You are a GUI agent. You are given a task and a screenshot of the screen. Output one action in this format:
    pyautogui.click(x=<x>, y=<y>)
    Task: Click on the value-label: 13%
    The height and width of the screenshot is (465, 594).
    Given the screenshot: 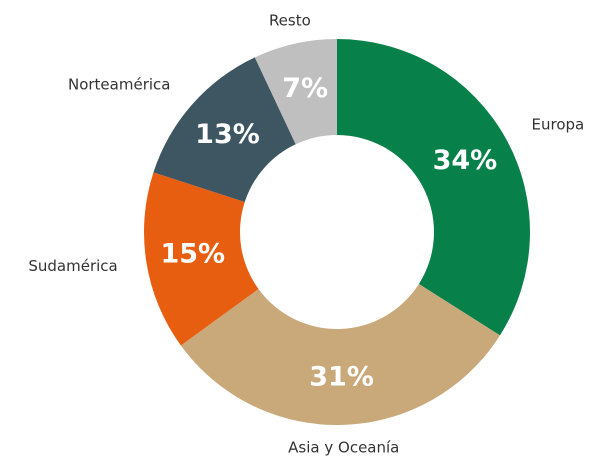 What is the action you would take?
    pyautogui.click(x=227, y=134)
    